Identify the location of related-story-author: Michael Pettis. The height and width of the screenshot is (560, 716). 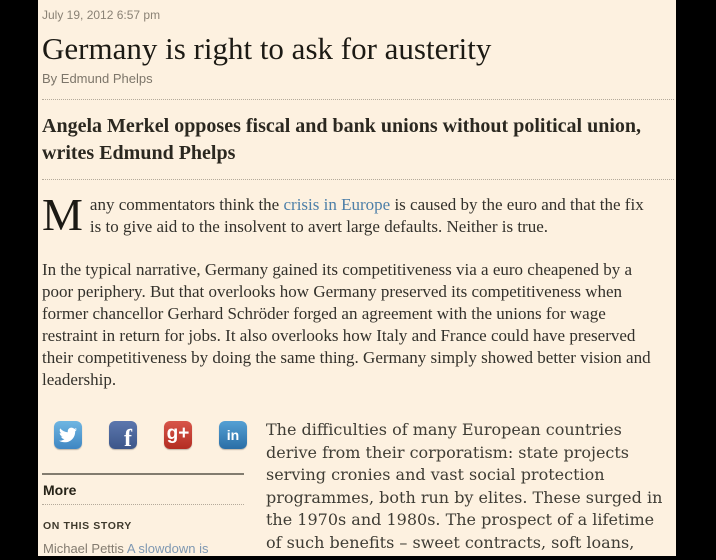
(83, 548).